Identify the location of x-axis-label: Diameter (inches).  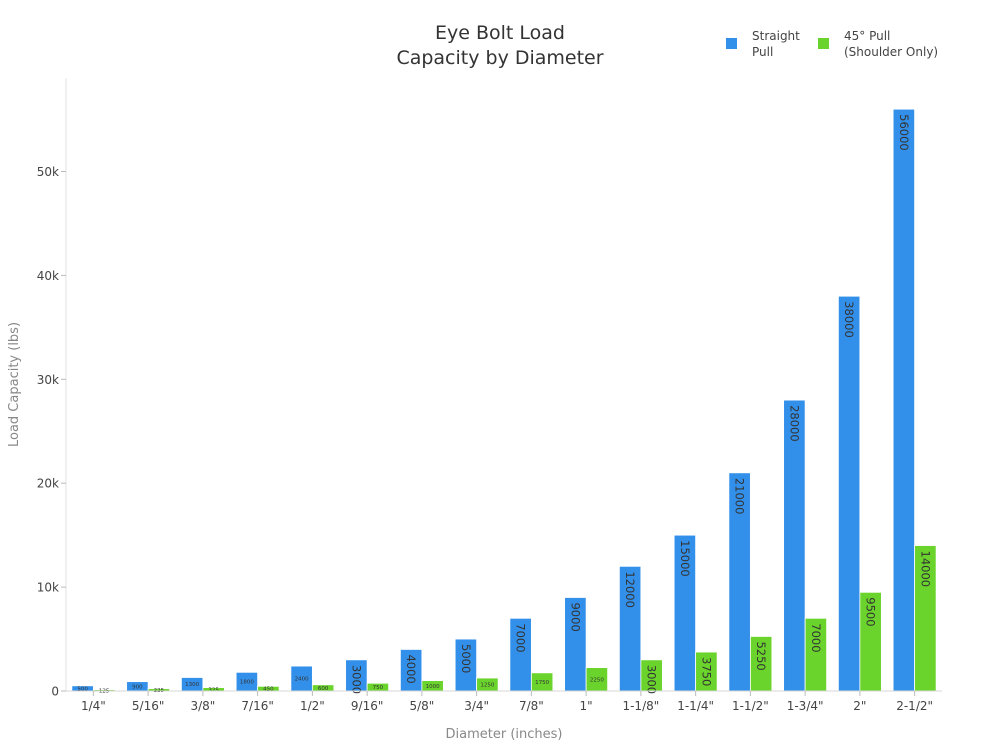
(504, 734).